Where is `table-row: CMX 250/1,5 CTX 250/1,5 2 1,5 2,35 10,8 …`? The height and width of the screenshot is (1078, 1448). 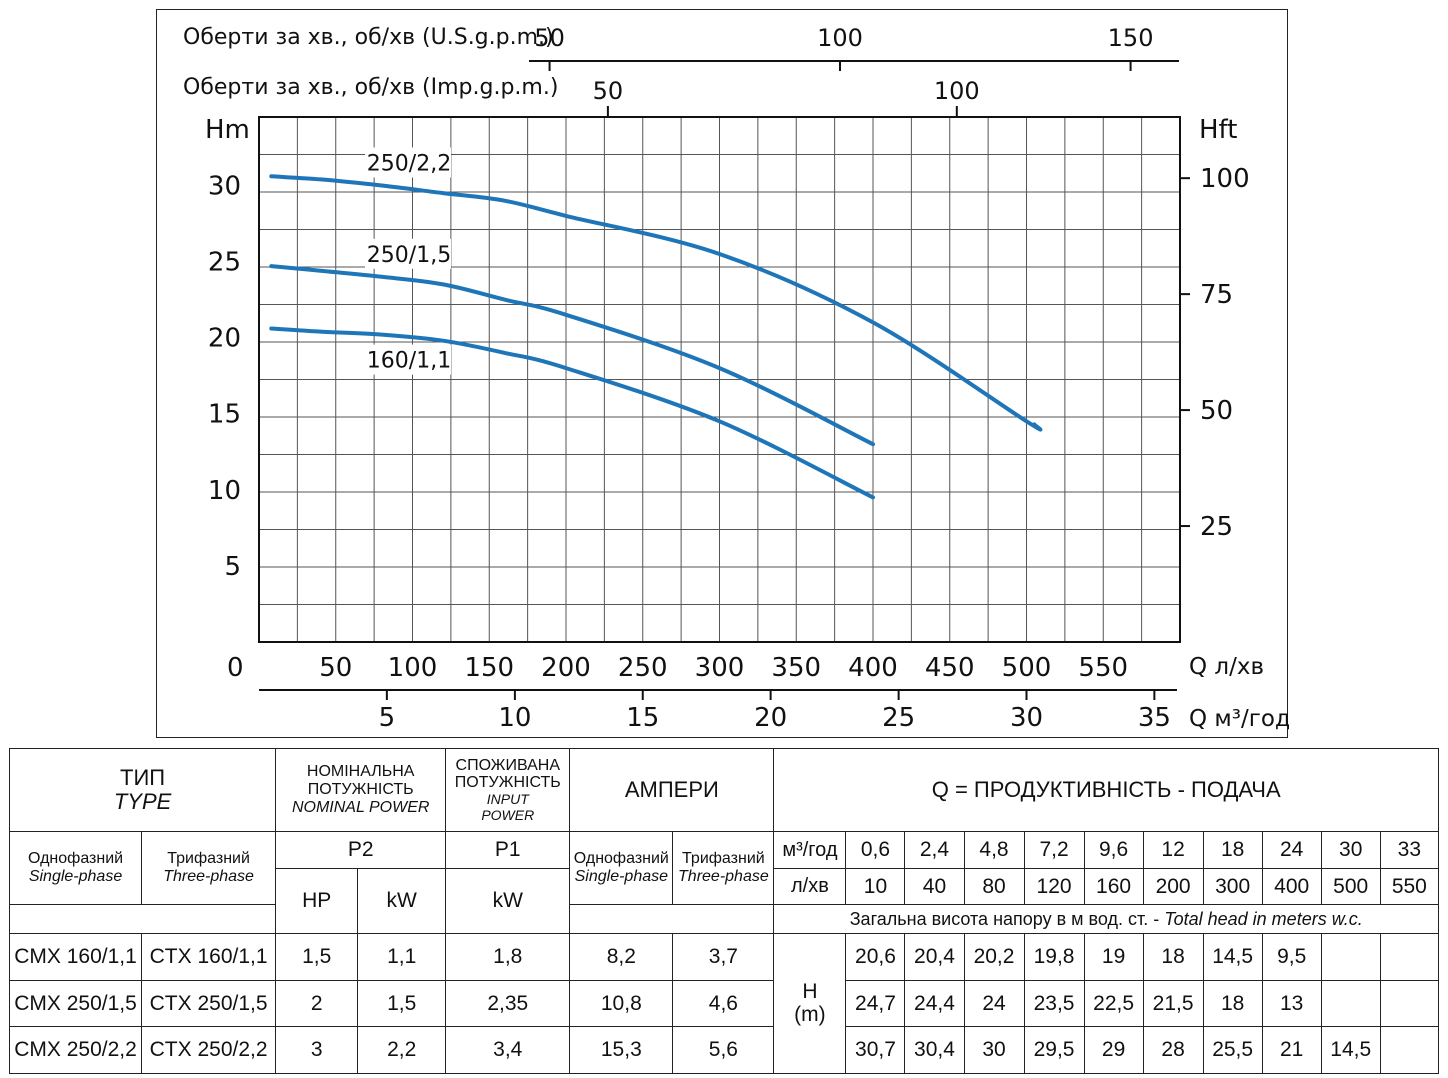 table-row: CMX 250/1,5 CTX 250/1,5 2 1,5 2,35 10,8 … is located at coordinates (724, 1003).